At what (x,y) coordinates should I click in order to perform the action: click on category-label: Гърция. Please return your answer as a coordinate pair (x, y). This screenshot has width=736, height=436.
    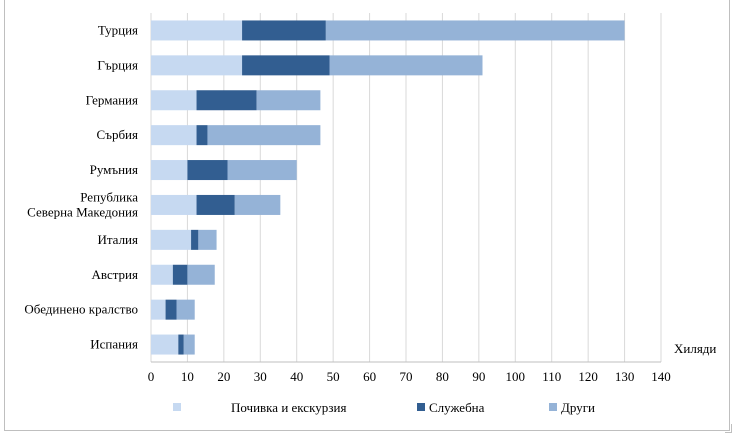
    Looking at the image, I should click on (117, 64).